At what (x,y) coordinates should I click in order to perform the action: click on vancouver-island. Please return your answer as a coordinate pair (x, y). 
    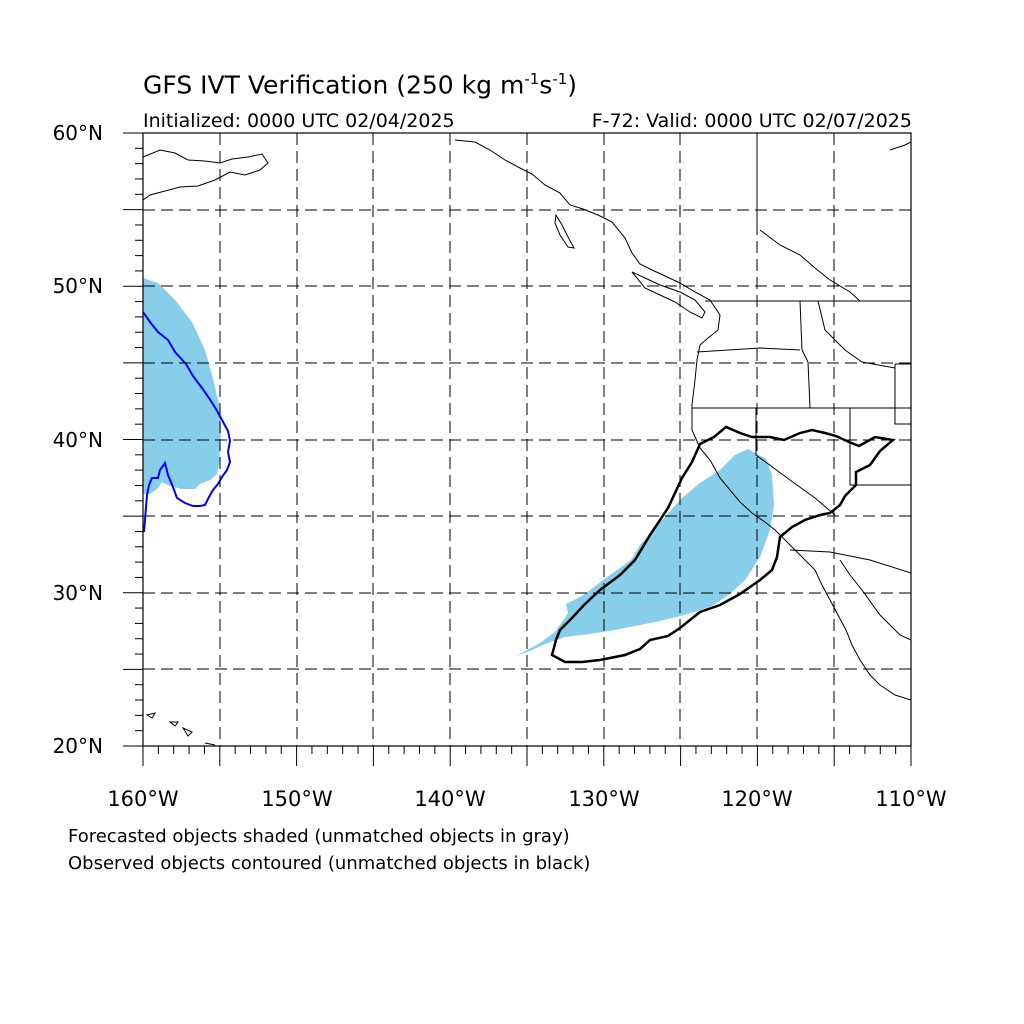
    Looking at the image, I should click on (668, 295).